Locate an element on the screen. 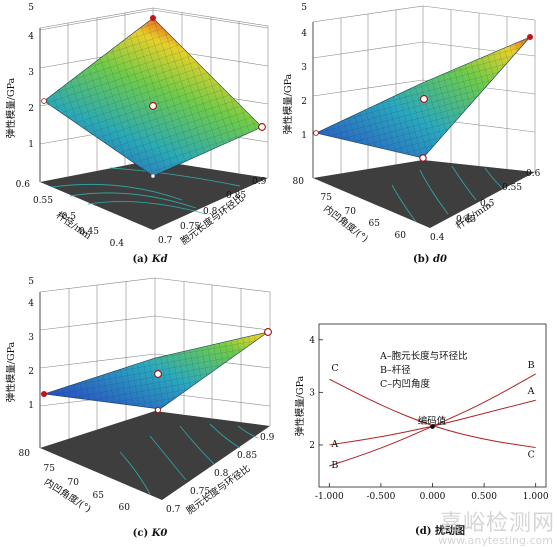 The image size is (559, 547). panel-d-xtick: 0.500 is located at coordinates (484, 497).